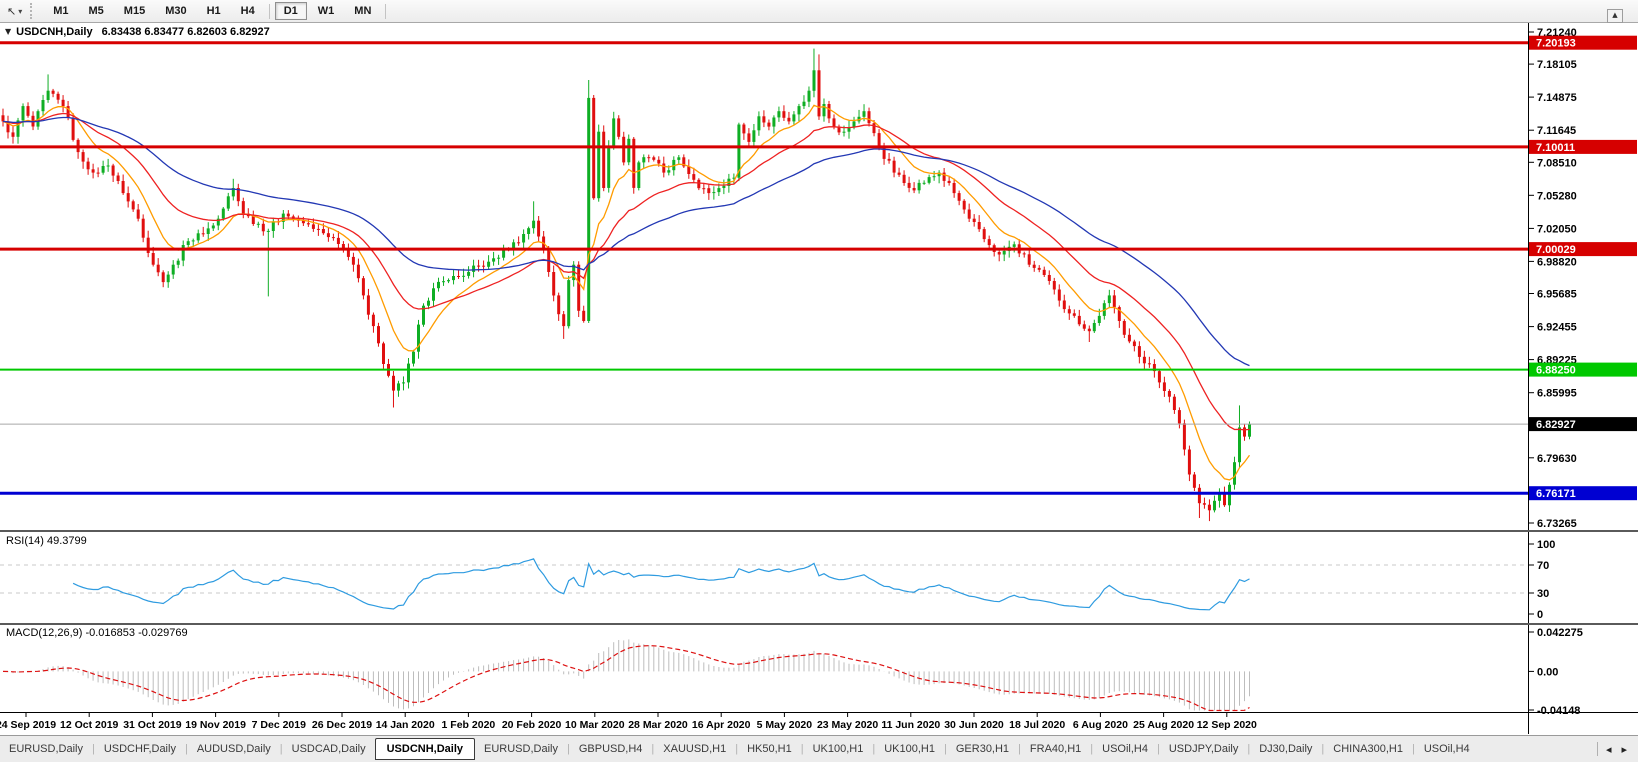  What do you see at coordinates (1543, 566) in the screenshot?
I see `svg-text: 70` at bounding box center [1543, 566].